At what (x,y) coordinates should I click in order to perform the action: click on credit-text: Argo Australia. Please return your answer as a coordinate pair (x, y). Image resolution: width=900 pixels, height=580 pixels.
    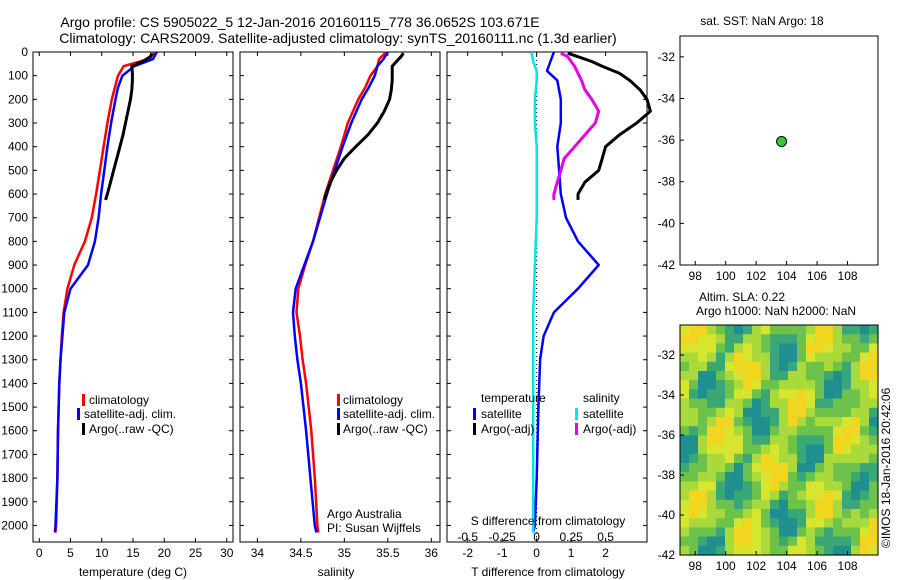
    Looking at the image, I should click on (364, 514).